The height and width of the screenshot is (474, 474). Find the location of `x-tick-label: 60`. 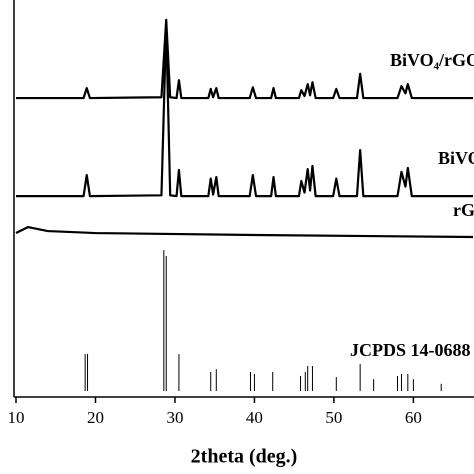

x-tick-label: 60 is located at coordinates (413, 417).